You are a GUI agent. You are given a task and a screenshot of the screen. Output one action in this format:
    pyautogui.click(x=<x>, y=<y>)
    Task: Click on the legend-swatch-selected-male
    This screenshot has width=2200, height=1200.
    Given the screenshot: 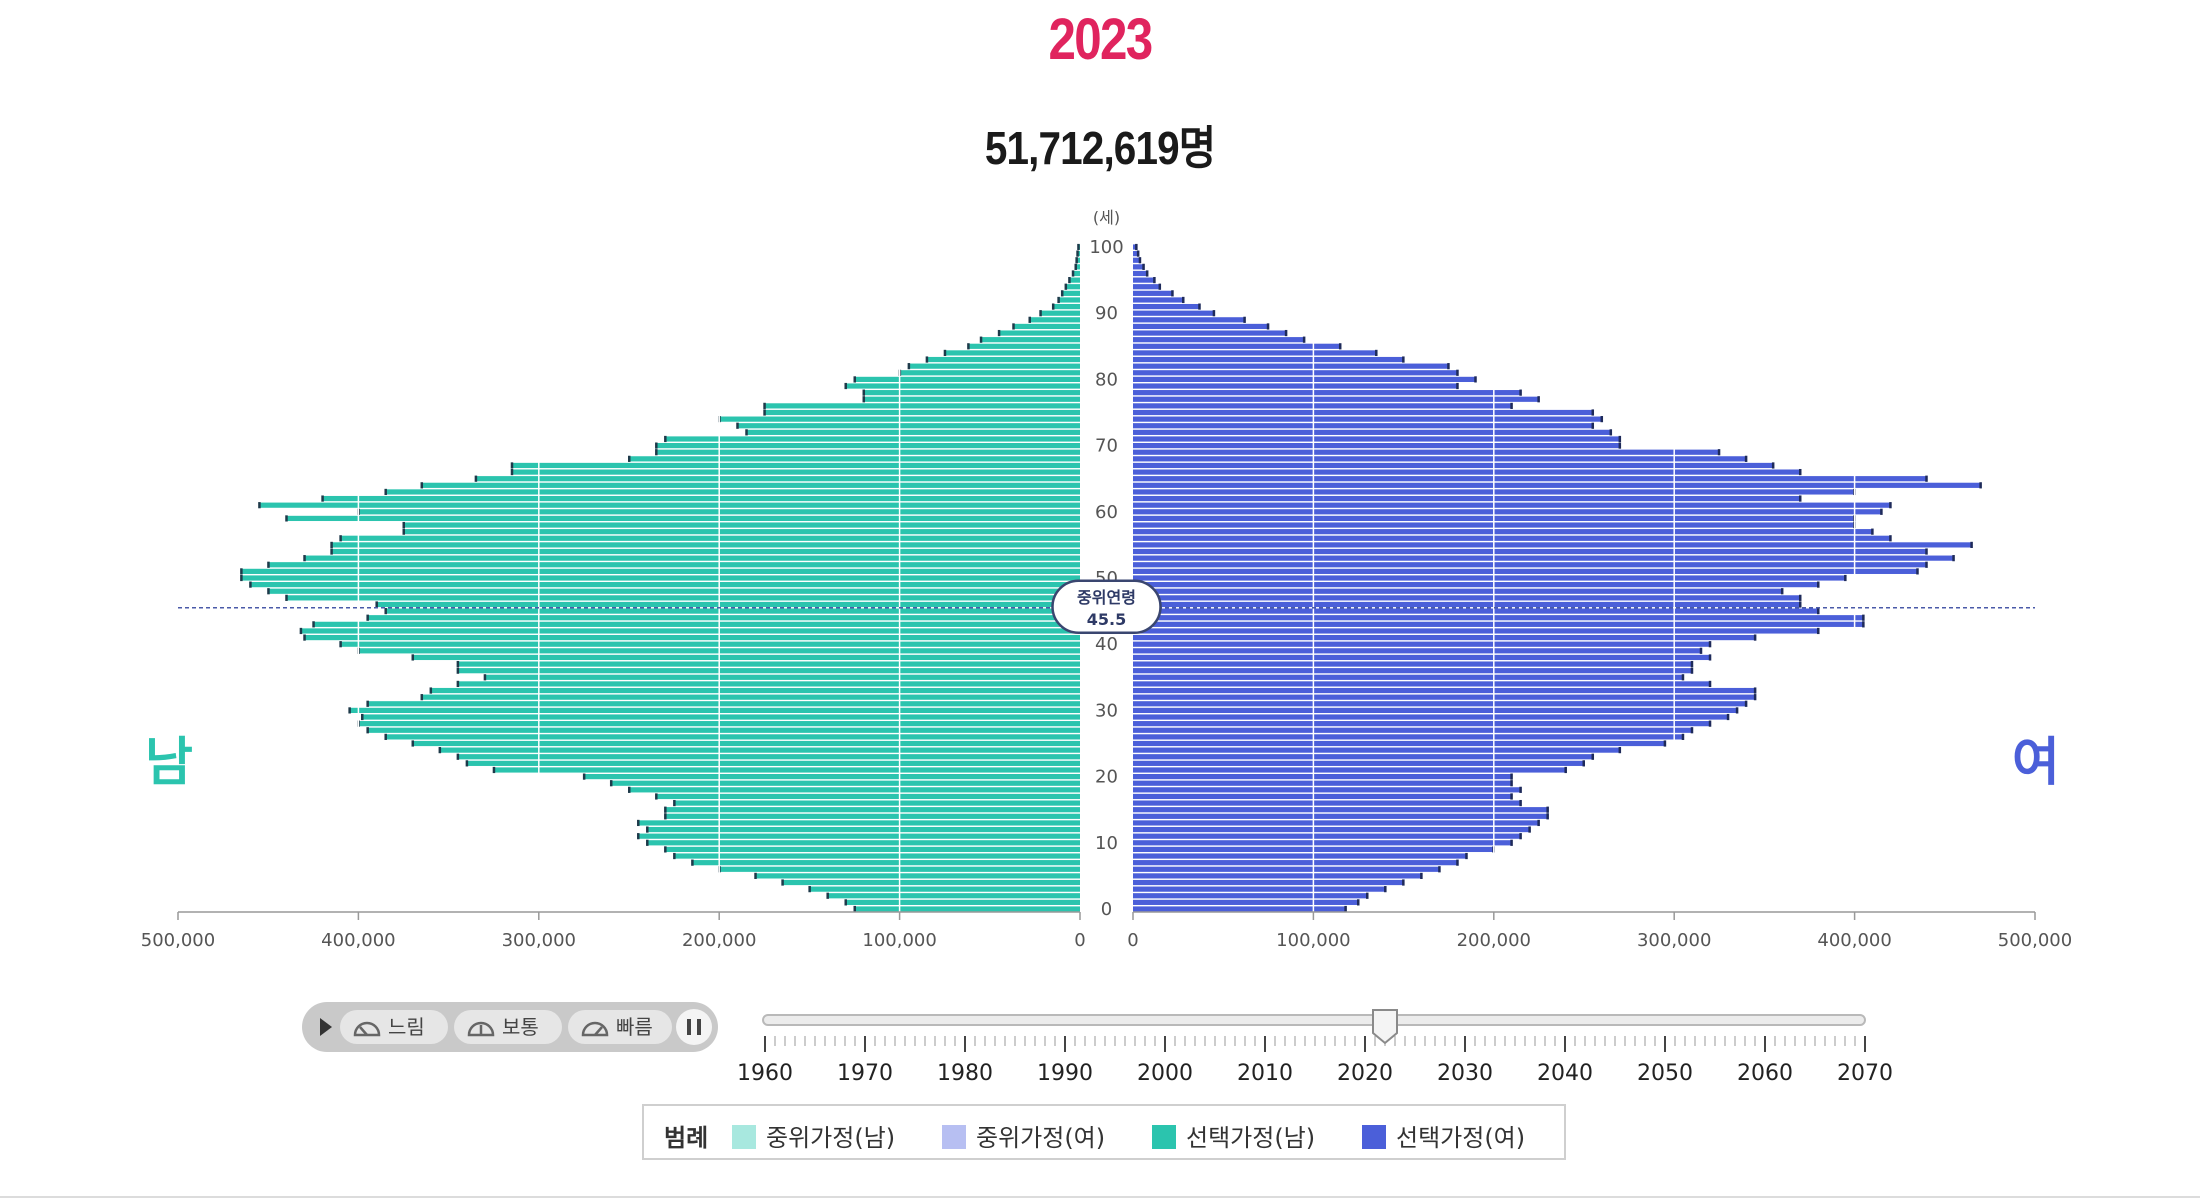 What is the action you would take?
    pyautogui.click(x=1164, y=1137)
    